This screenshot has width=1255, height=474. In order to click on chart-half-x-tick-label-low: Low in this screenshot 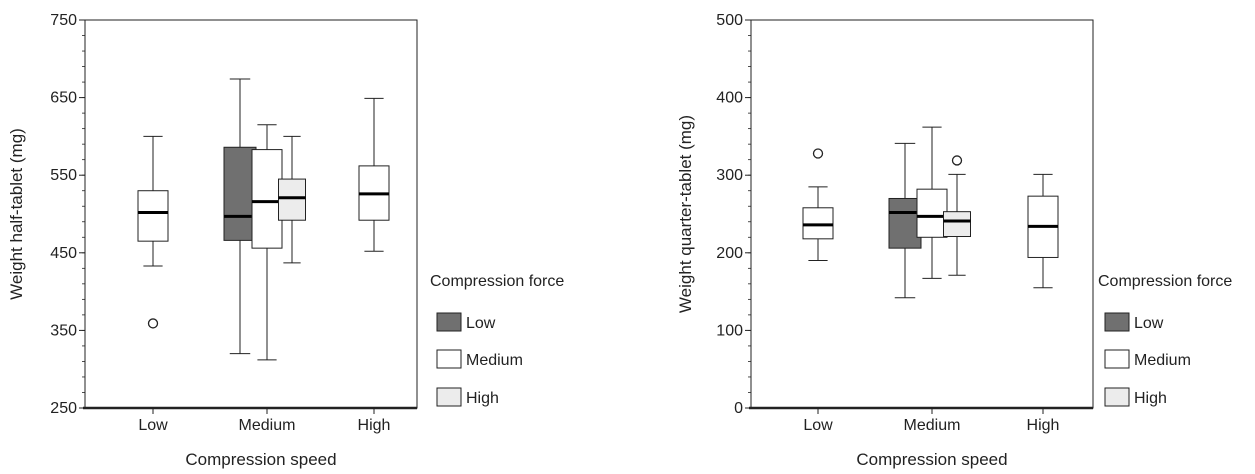, I will do `click(153, 425)`.